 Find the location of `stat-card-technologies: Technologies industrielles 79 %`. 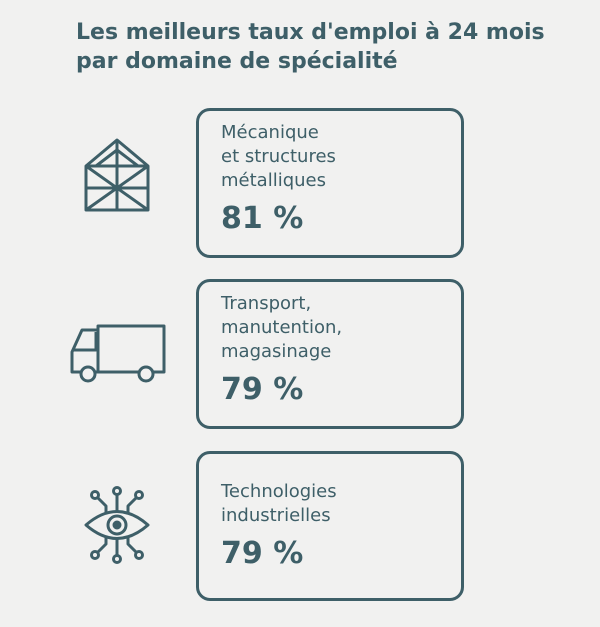

stat-card-technologies: Technologies industrielles 79 % is located at coordinates (330, 526).